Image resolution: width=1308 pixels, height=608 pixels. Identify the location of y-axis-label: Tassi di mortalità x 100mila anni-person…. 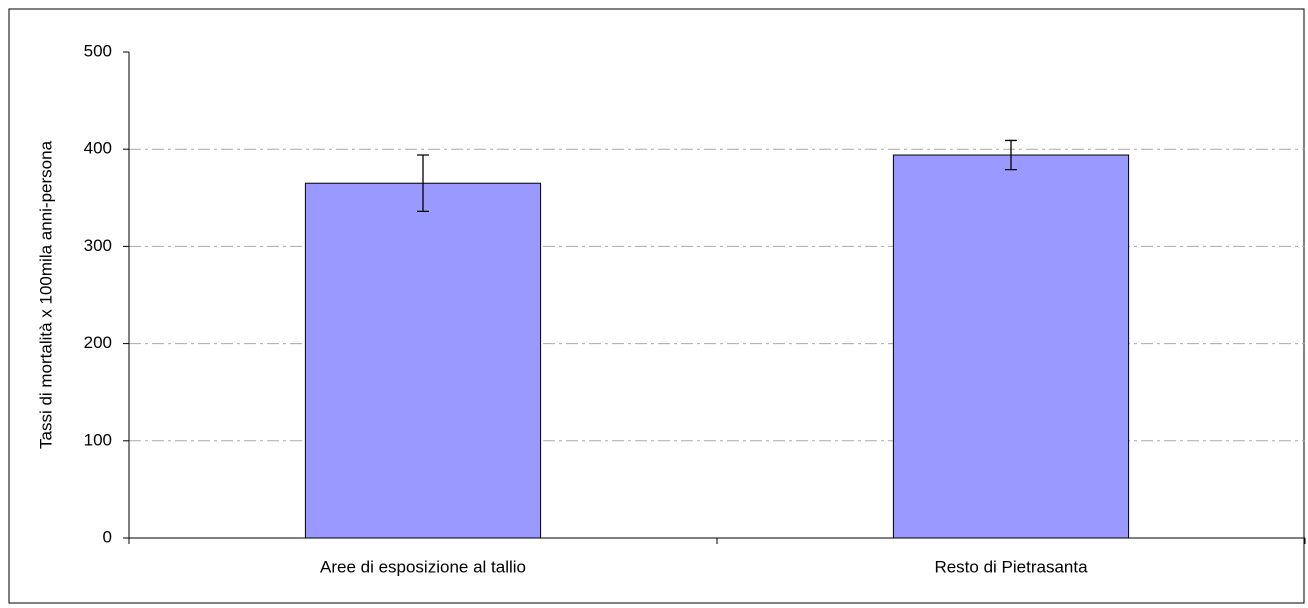
(45, 294).